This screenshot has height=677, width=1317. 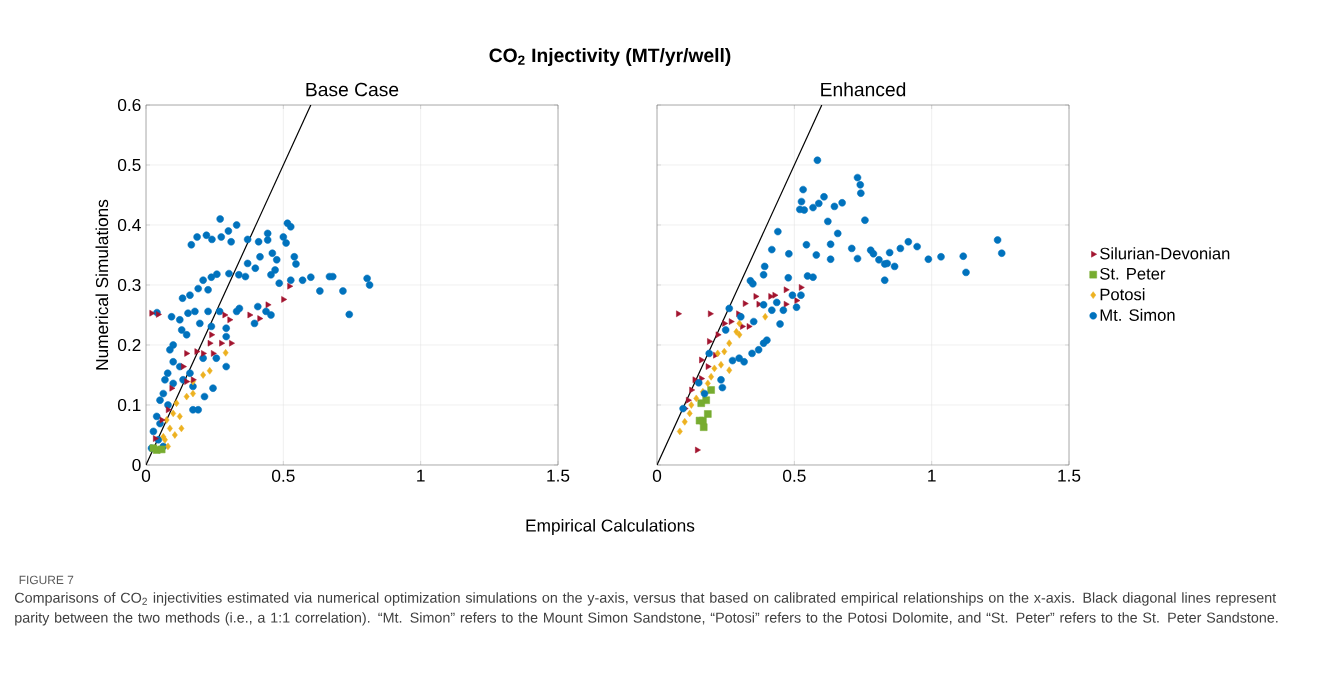 I want to click on caption: FIGURE 7, so click(x=46, y=580).